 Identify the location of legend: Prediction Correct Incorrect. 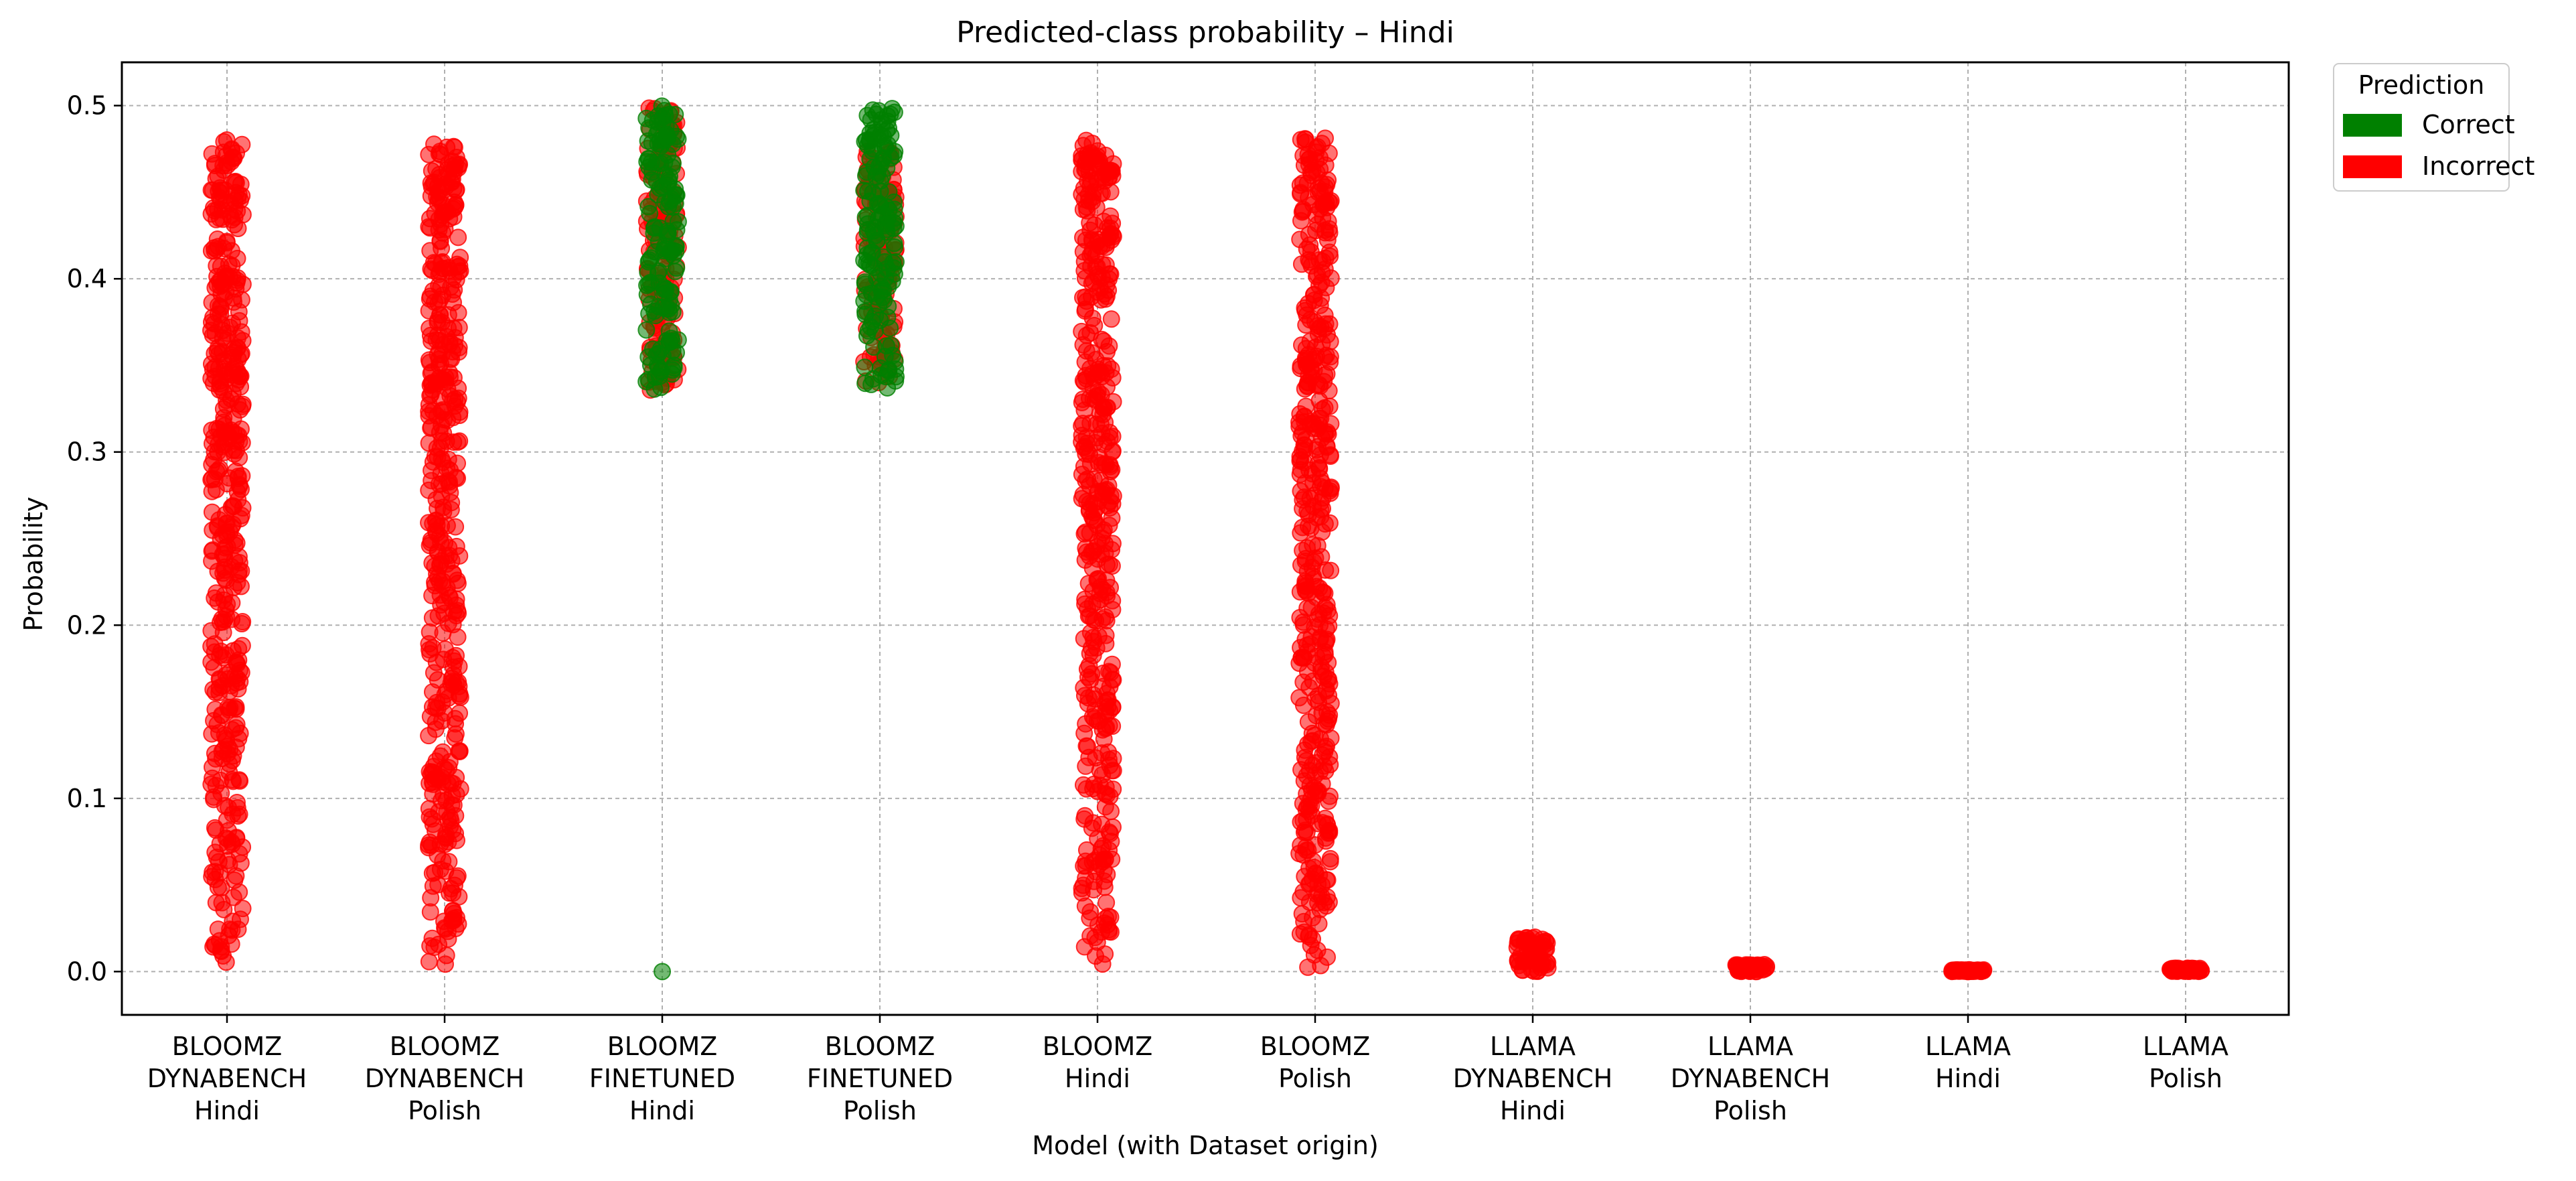
(2433, 128).